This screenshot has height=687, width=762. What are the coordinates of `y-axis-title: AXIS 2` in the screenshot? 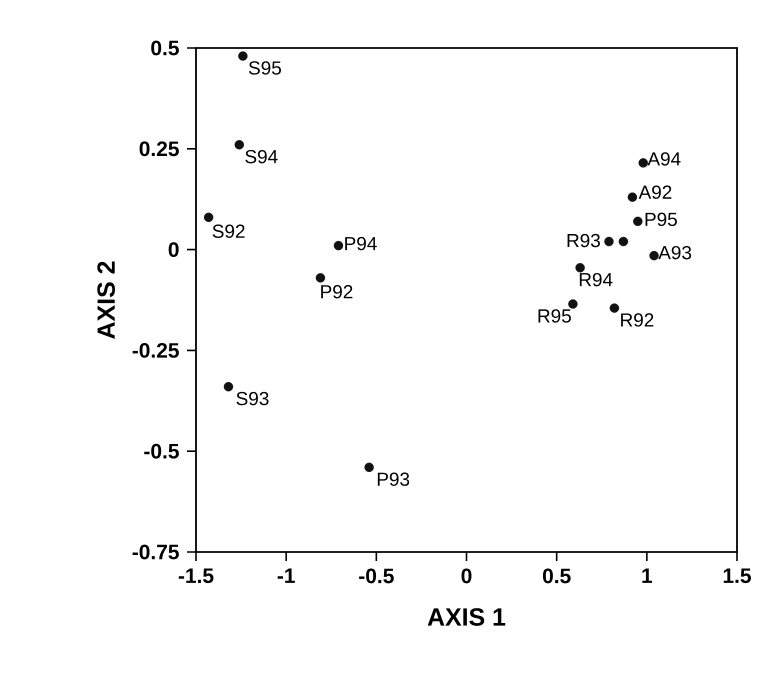 It's located at (106, 300).